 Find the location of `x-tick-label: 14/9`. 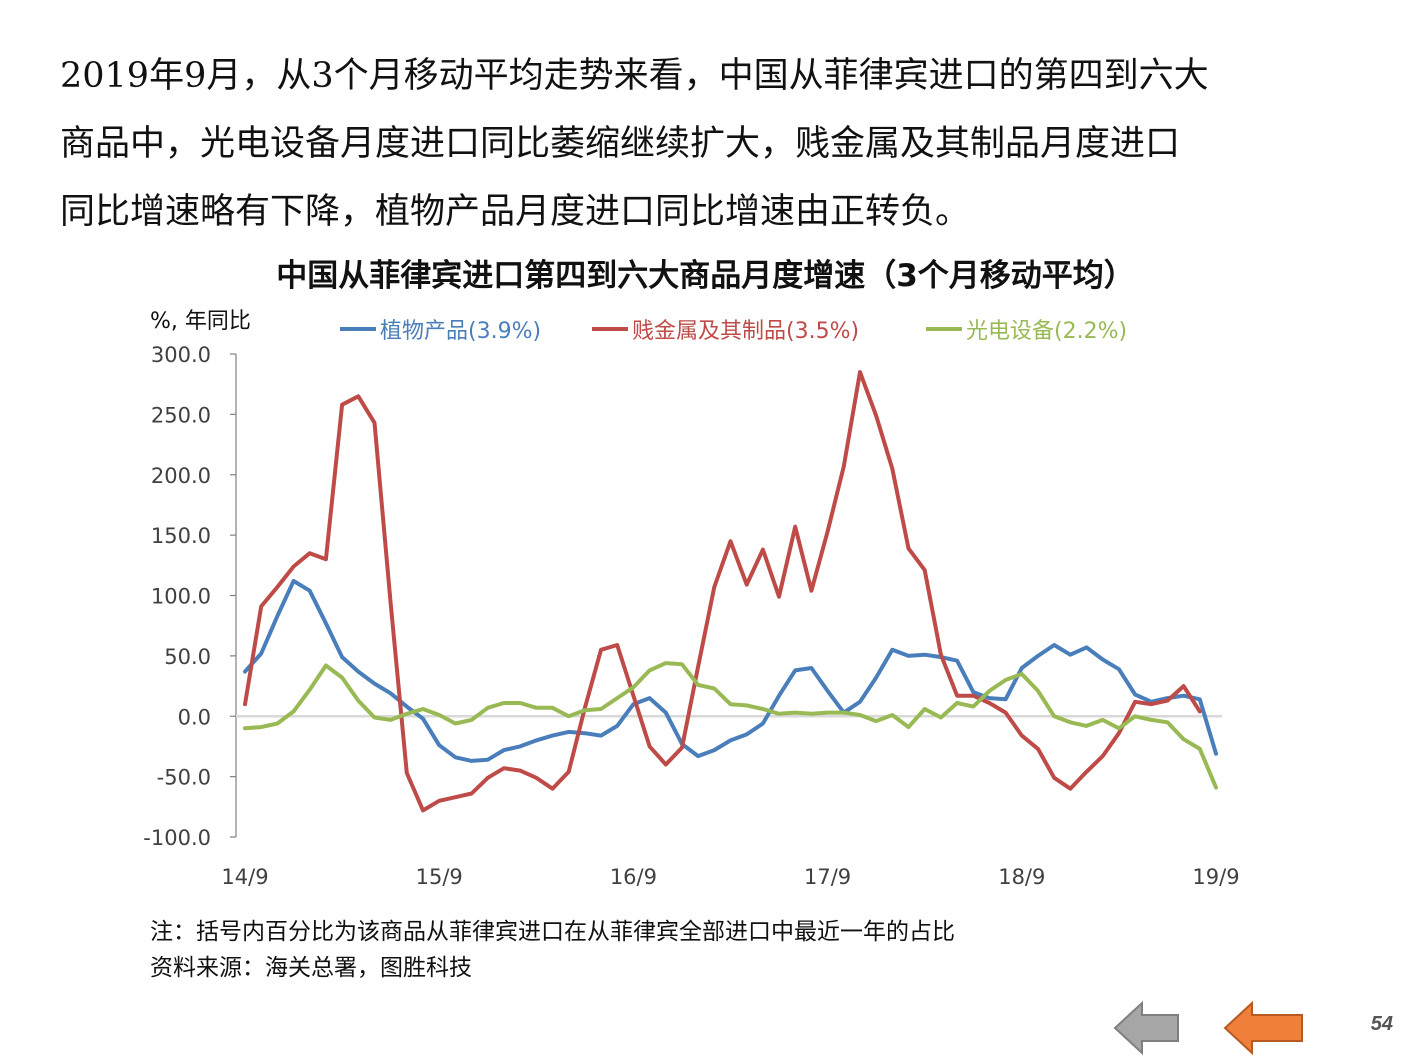

x-tick-label: 14/9 is located at coordinates (244, 877).